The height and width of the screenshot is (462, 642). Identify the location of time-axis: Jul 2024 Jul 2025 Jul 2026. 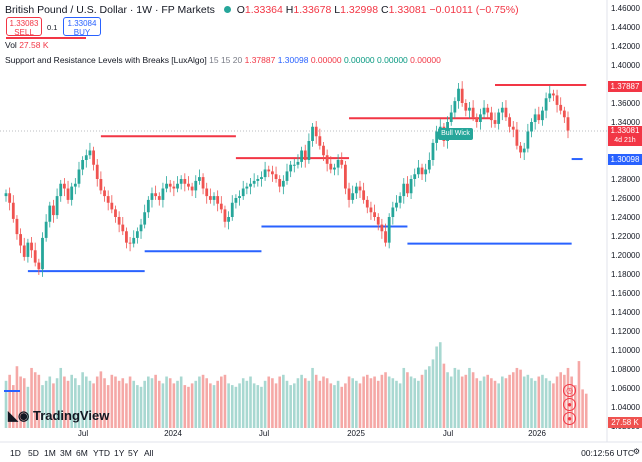
(312, 433).